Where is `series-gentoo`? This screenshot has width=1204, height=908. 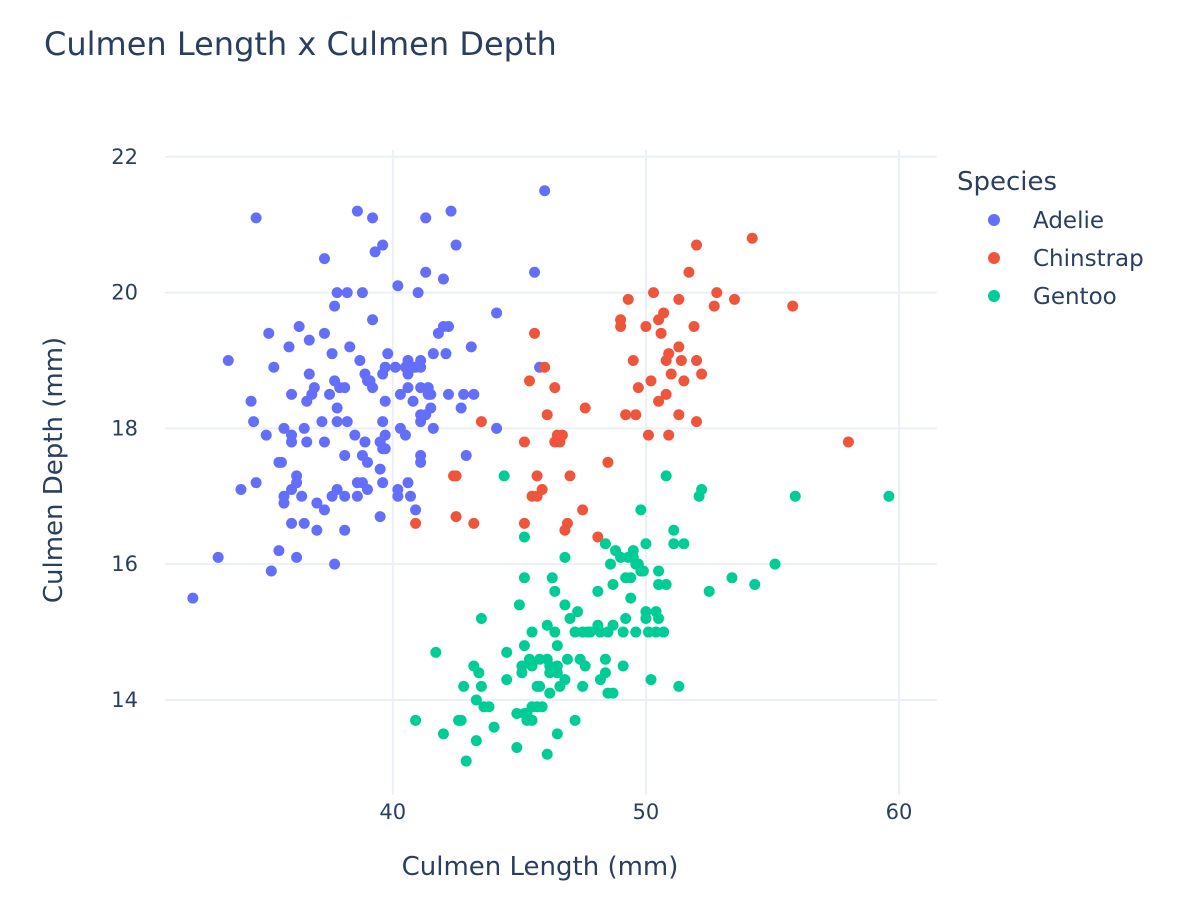
series-gentoo is located at coordinates (652, 618).